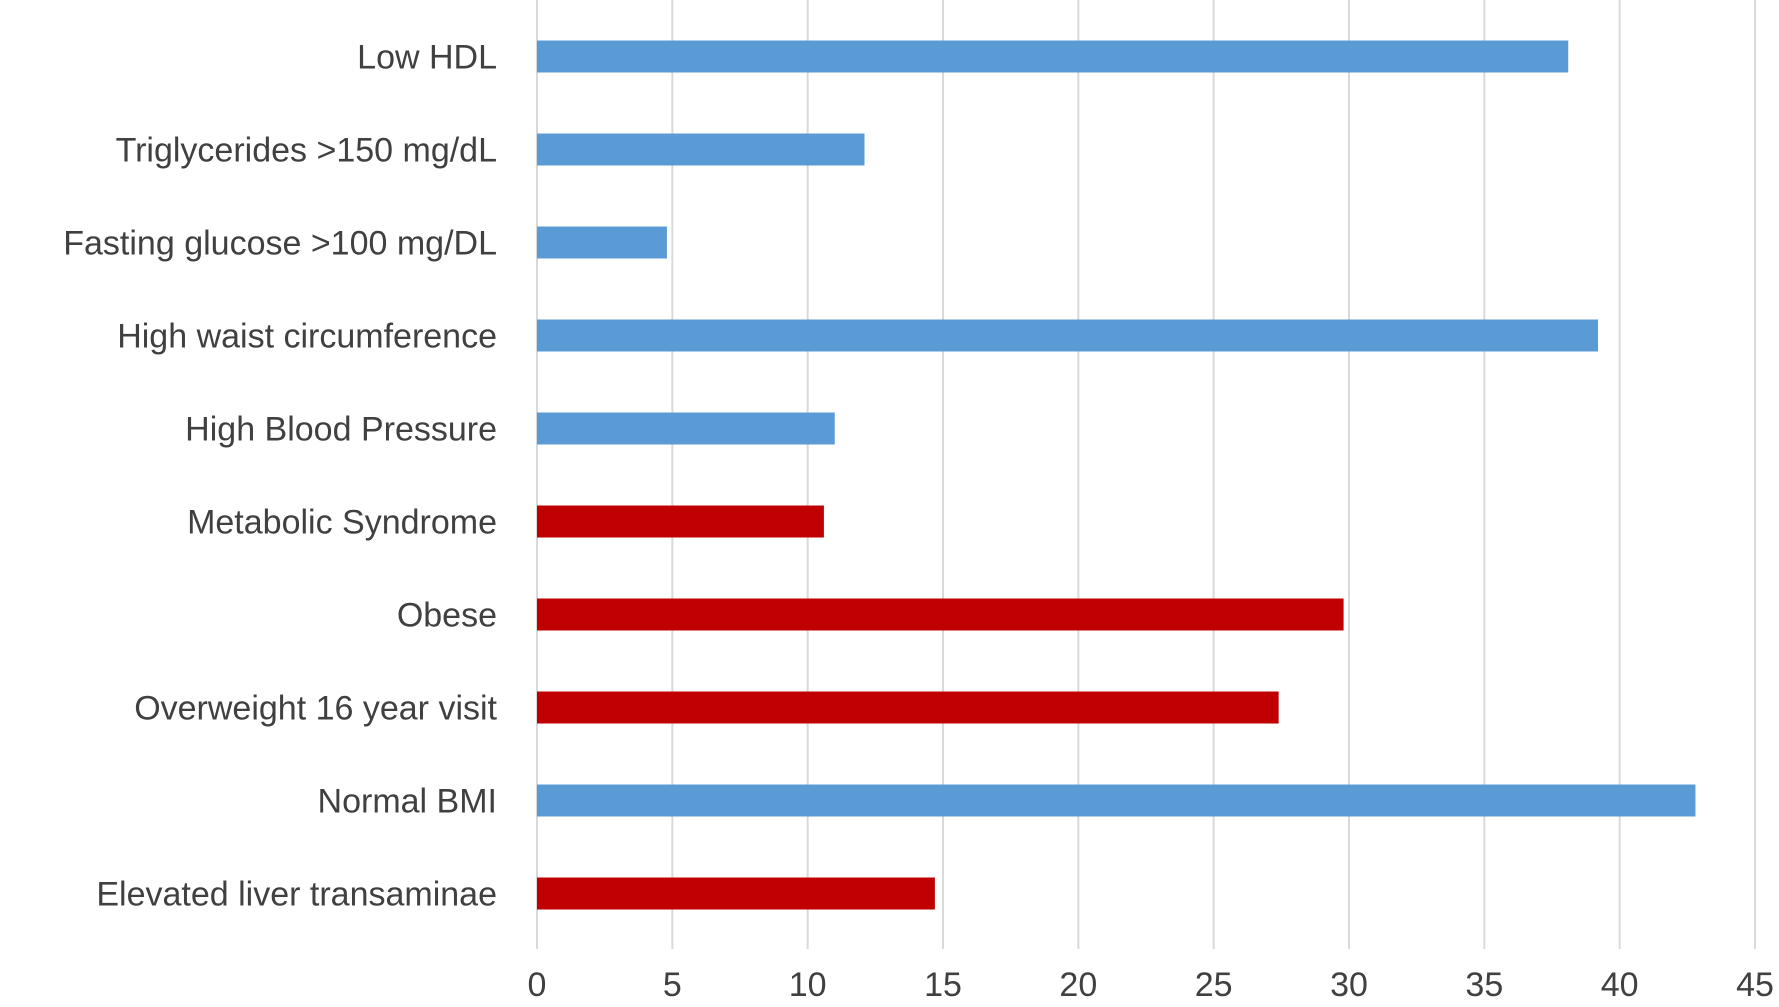 The height and width of the screenshot is (1007, 1779). What do you see at coordinates (1151, 985) in the screenshot?
I see `x-tick-labels: 0 5 10 15 20 25 30 35 40 45` at bounding box center [1151, 985].